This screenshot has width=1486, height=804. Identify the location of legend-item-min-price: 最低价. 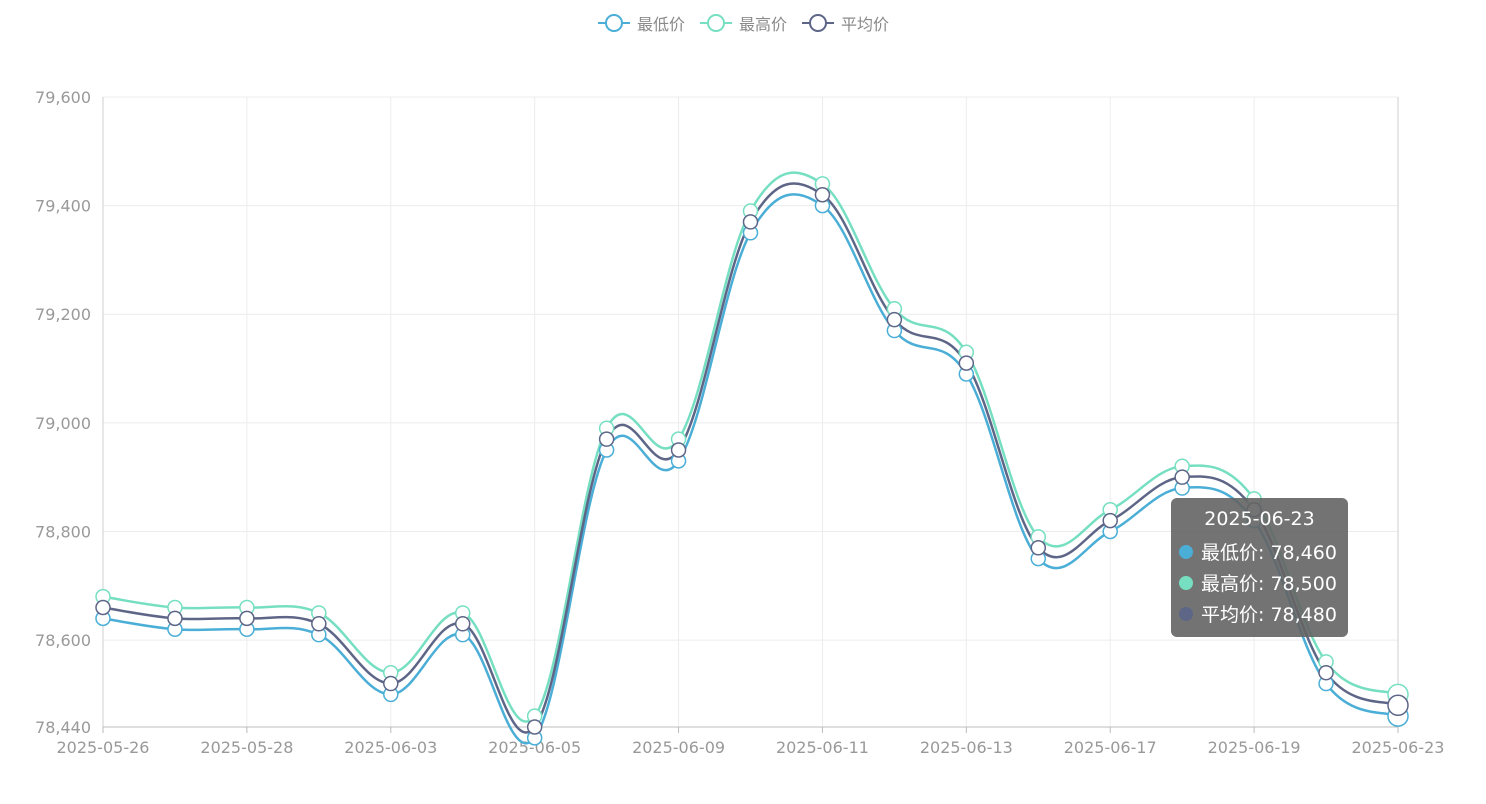
(641, 23).